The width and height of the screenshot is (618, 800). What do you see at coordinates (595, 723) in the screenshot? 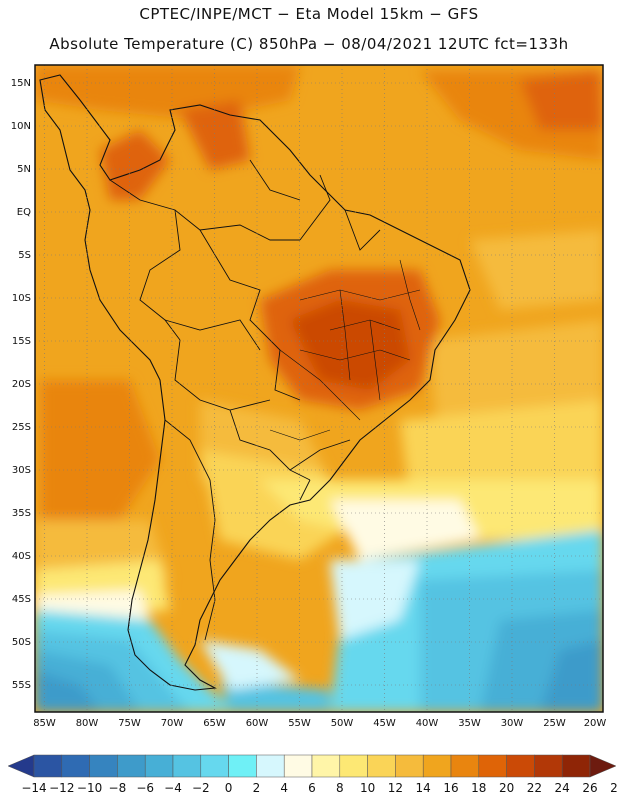
I see `lon-label: 20W` at bounding box center [595, 723].